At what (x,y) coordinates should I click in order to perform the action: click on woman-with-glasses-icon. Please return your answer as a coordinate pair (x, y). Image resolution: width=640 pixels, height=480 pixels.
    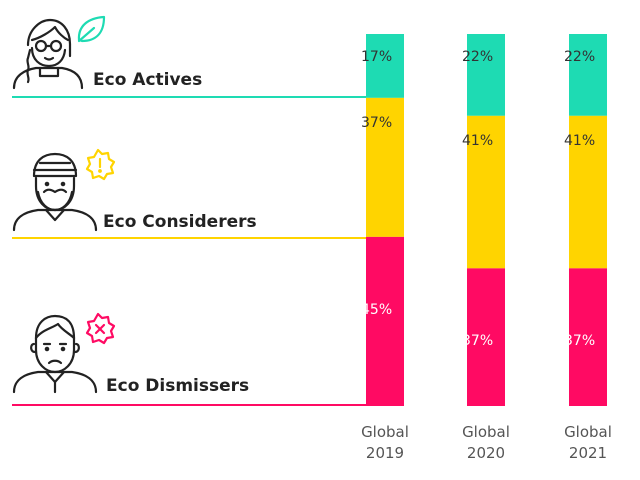
    Looking at the image, I should click on (48, 54).